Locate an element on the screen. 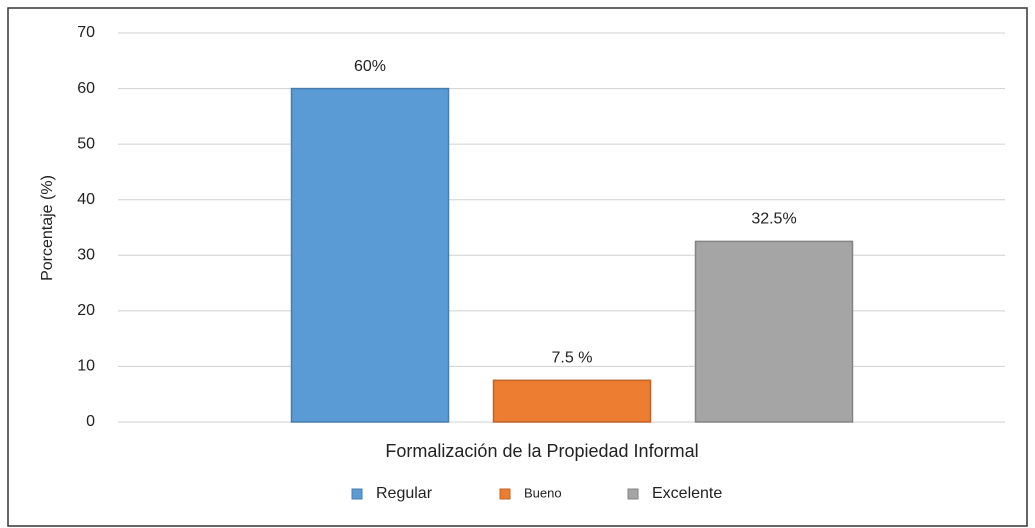  y-tick-label: 30 is located at coordinates (86, 255).